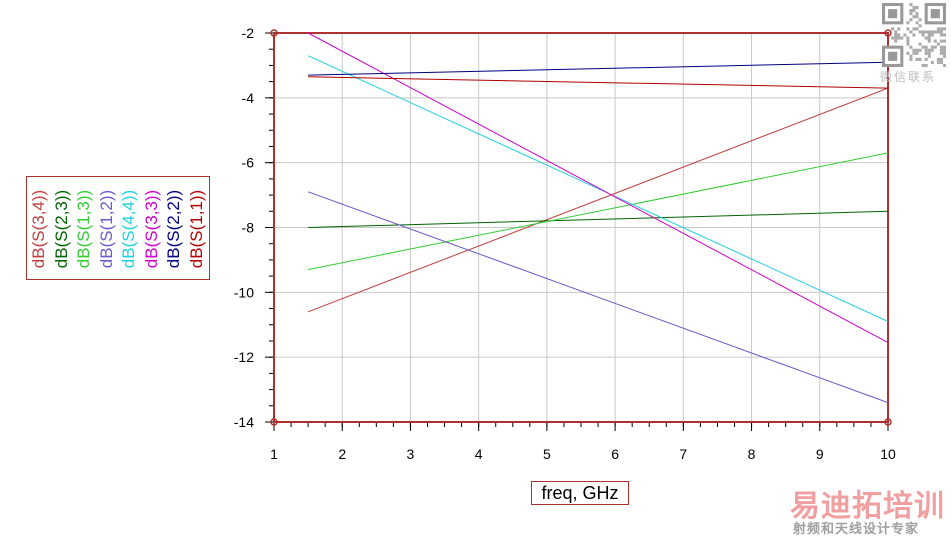 The height and width of the screenshot is (542, 951). Describe the element at coordinates (547, 454) in the screenshot. I see `x-tick-label: 5` at that location.